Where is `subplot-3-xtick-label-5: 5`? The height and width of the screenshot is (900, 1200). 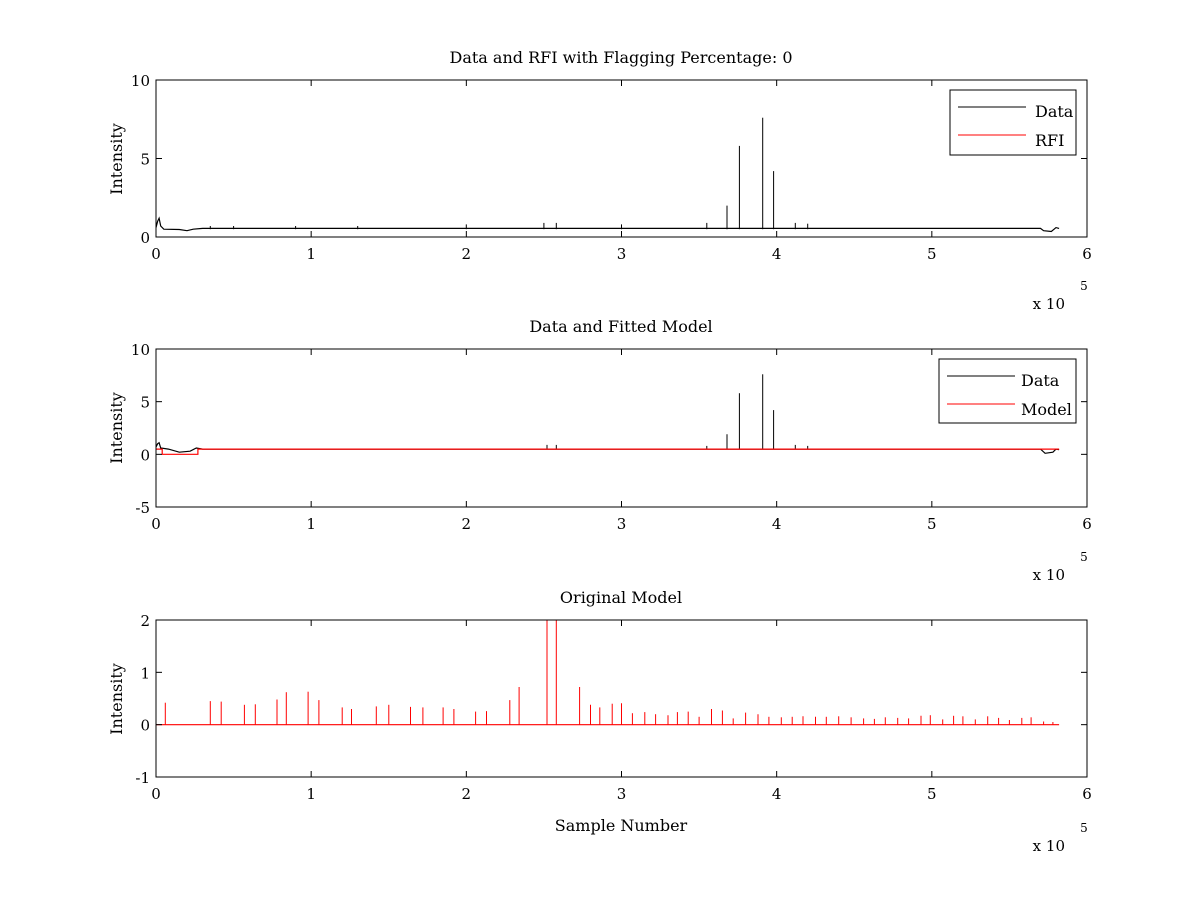
subplot-3-xtick-label-5: 5 is located at coordinates (932, 794).